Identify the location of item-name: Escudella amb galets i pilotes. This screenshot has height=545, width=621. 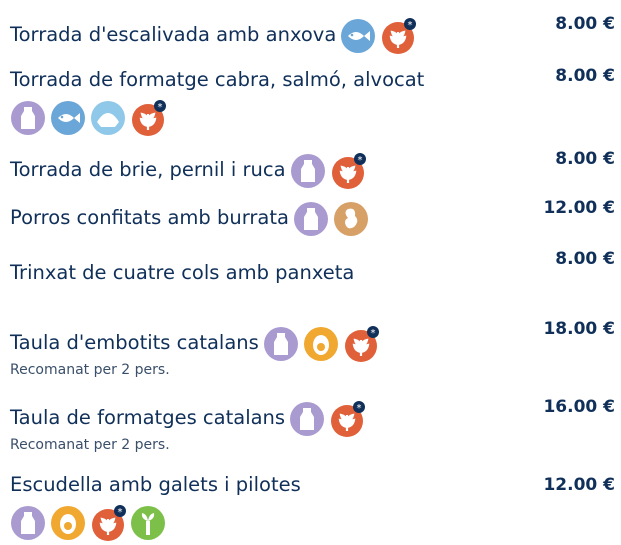
(155, 484).